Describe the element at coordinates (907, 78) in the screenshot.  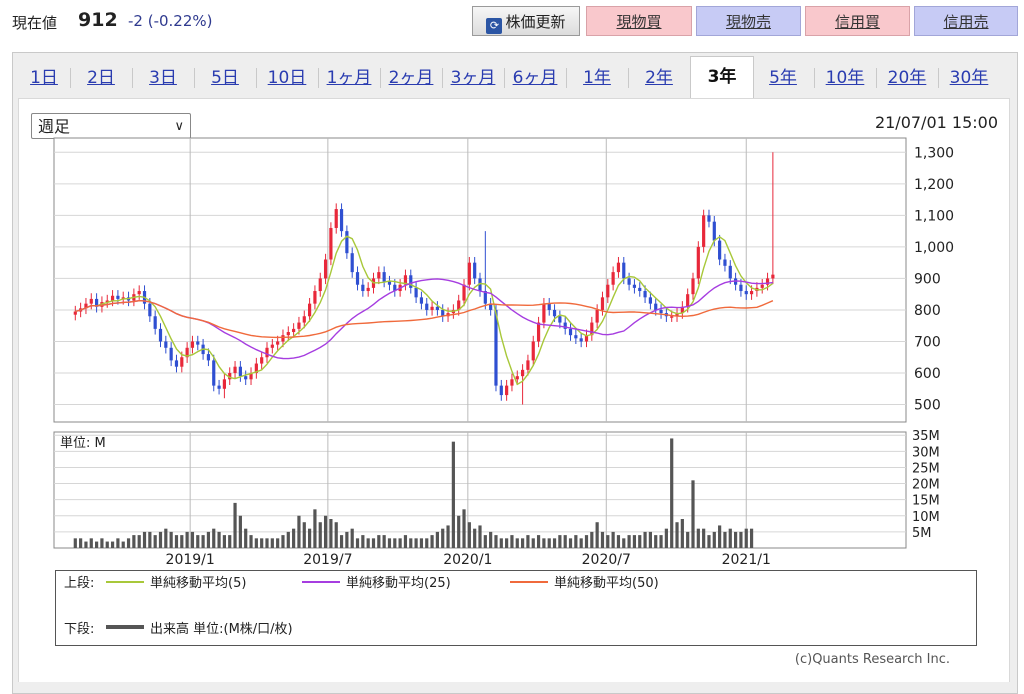
I see `tab-14: 20年` at that location.